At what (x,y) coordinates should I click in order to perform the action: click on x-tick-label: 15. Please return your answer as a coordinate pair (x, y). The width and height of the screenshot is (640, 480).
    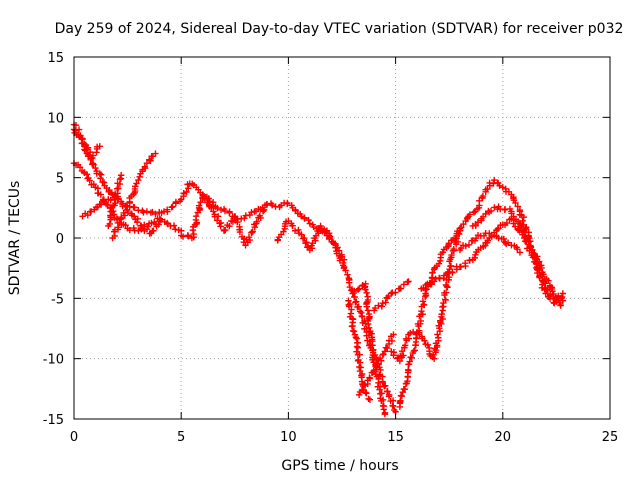
    Looking at the image, I should click on (395, 437).